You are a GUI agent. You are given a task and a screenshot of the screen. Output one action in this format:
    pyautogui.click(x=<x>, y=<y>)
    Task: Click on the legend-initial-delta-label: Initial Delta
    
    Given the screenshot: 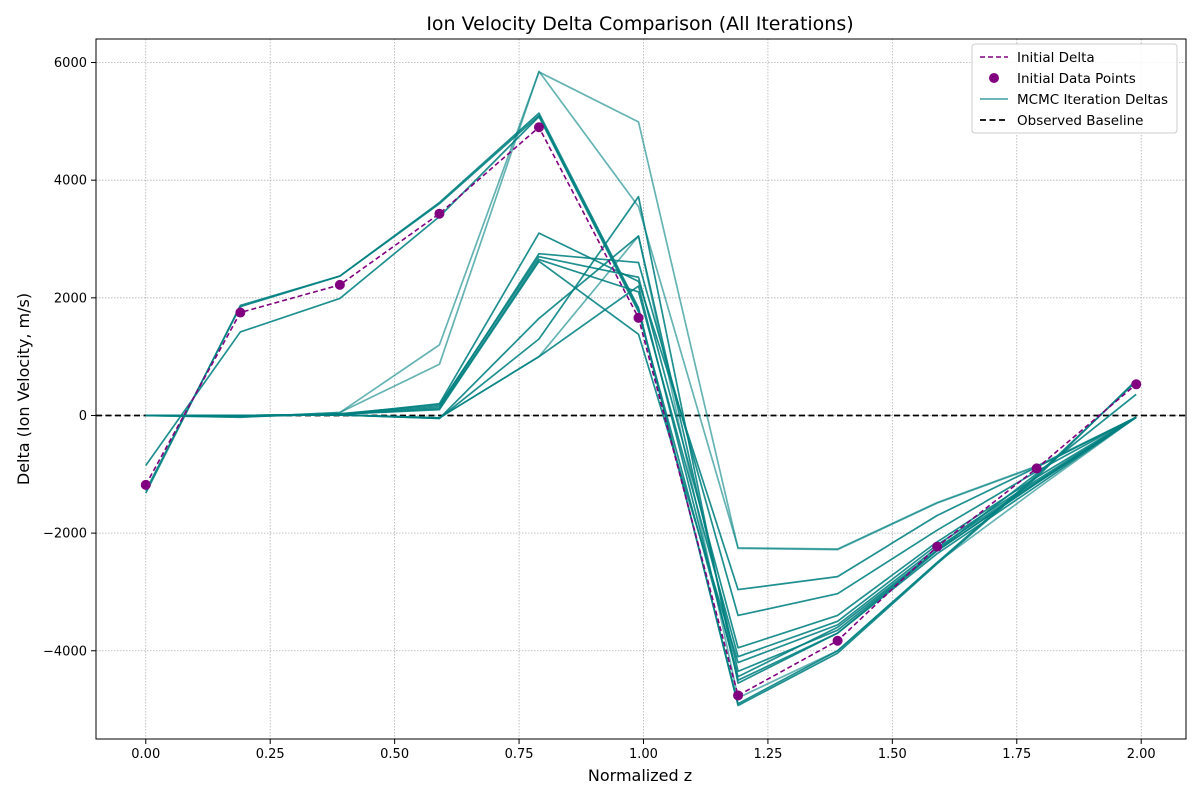 What is the action you would take?
    pyautogui.click(x=1056, y=58)
    